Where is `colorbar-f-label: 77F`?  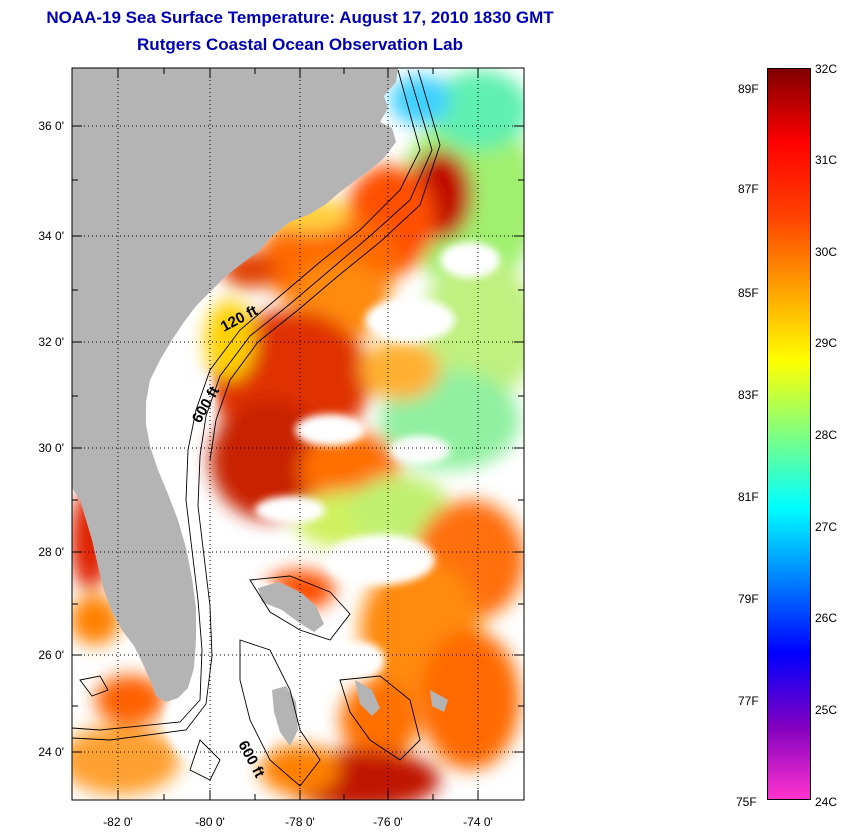 colorbar-f-label: 77F is located at coordinates (748, 701).